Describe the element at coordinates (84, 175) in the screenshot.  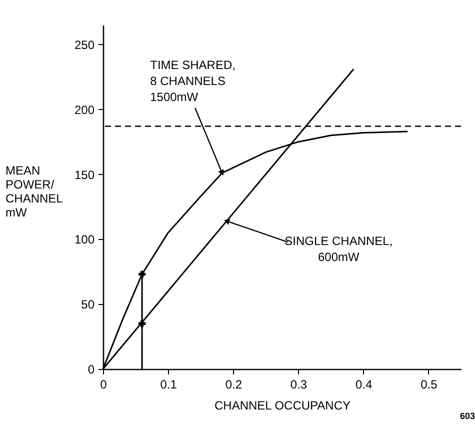
I see `y-tick-label: 150` at that location.